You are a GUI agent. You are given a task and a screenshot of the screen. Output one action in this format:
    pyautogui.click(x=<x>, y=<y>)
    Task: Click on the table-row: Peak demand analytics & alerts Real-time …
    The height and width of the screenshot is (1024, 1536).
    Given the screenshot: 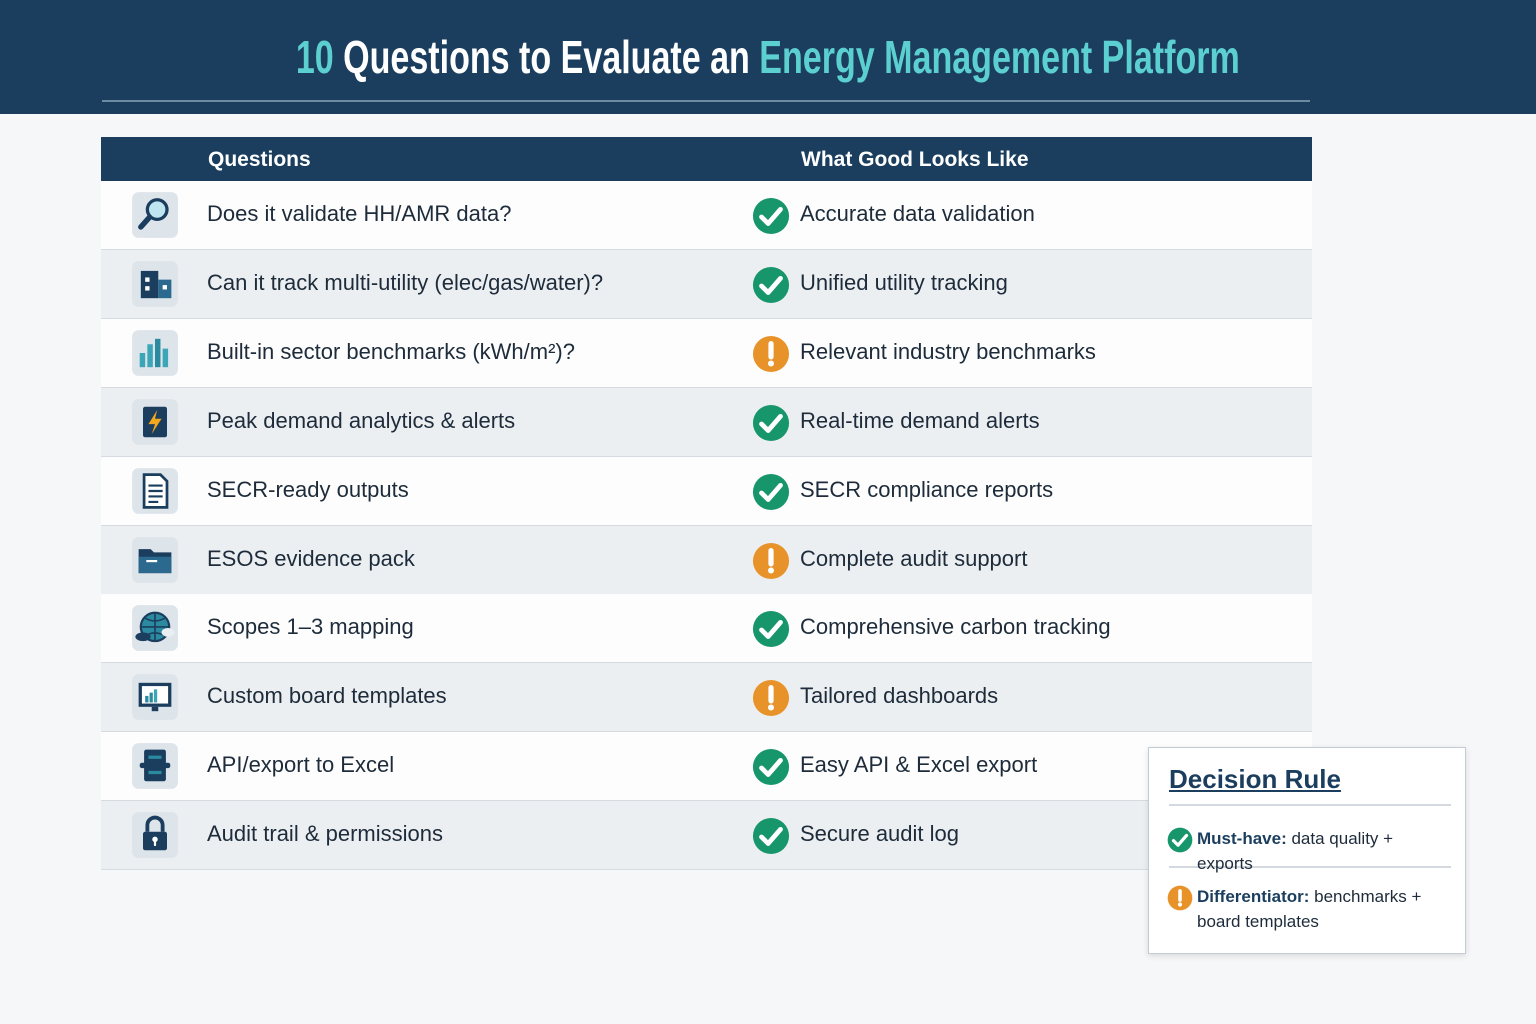 What is the action you would take?
    pyautogui.click(x=706, y=422)
    